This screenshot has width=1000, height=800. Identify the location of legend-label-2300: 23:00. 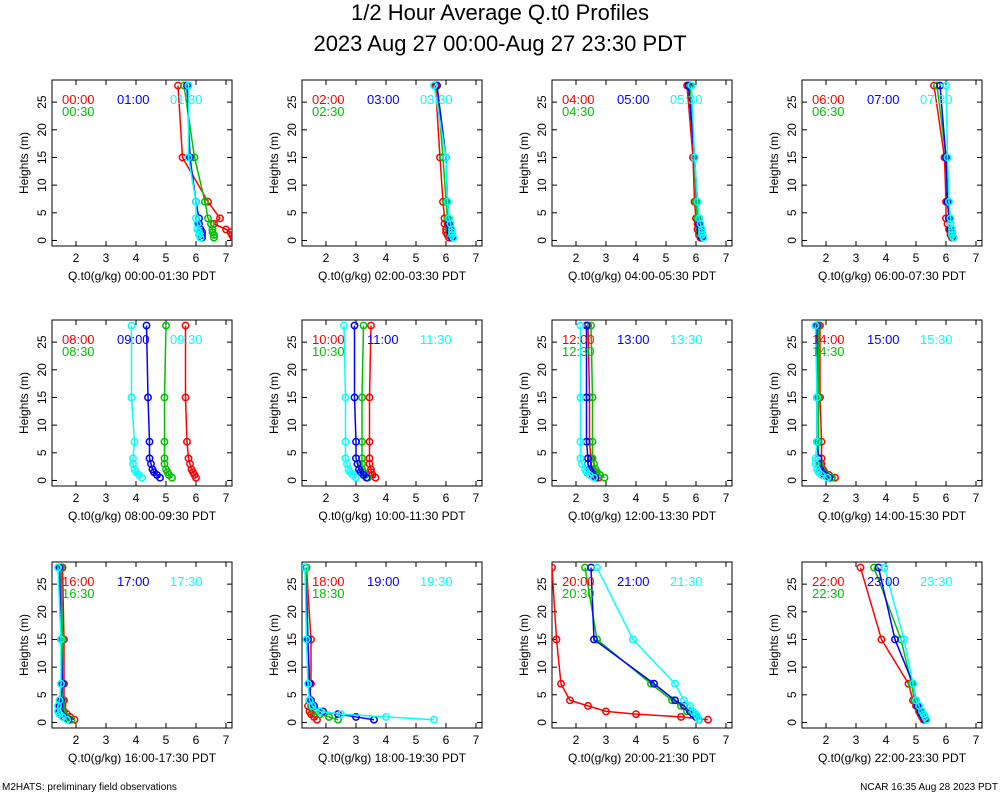
(883, 581).